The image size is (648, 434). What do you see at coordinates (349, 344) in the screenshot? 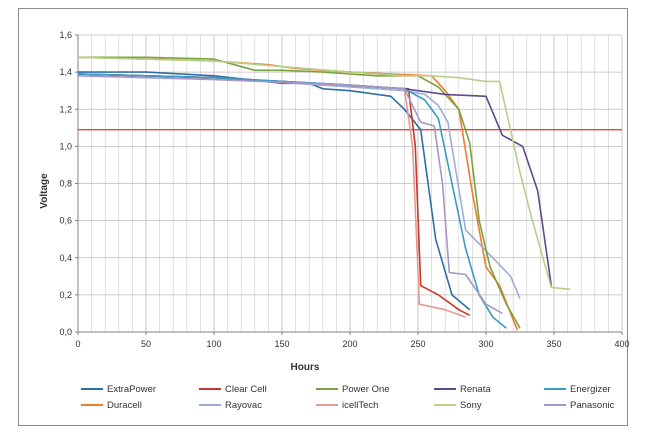
I see `x-tick-label: 200` at bounding box center [349, 344].